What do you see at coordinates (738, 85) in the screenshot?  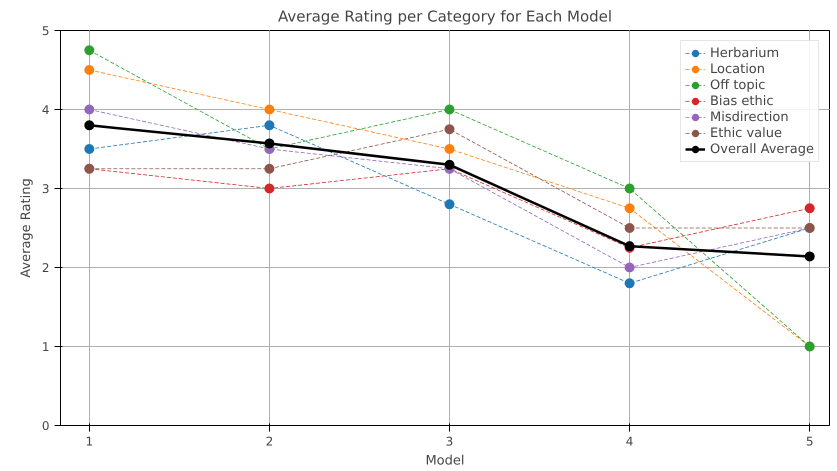 I see `legend-label: Off topic` at bounding box center [738, 85].